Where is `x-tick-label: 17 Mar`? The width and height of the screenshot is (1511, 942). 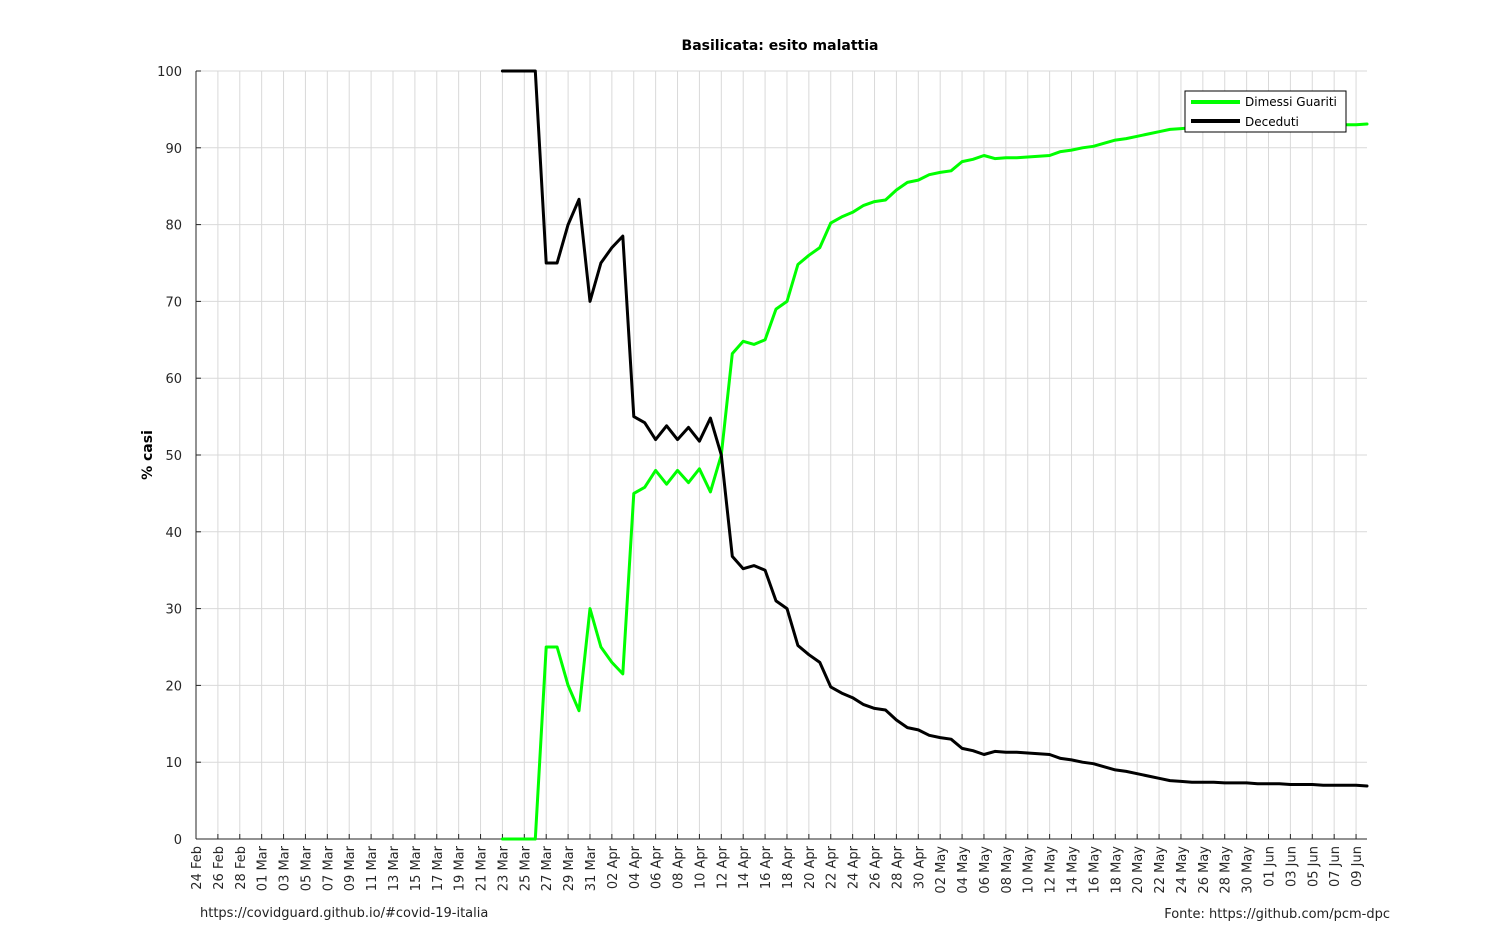 x-tick-label: 17 Mar is located at coordinates (438, 868).